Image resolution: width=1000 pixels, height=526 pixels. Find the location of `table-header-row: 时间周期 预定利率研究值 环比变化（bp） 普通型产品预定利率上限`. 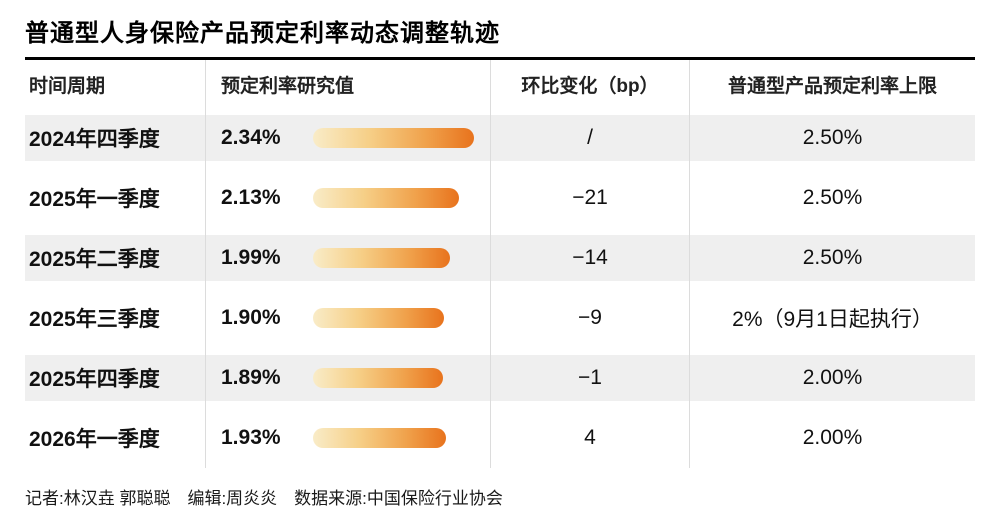

table-header-row: 时间周期 预定利率研究值 环比变化（bp） 普通型产品预定利率上限 is located at coordinates (500, 84).